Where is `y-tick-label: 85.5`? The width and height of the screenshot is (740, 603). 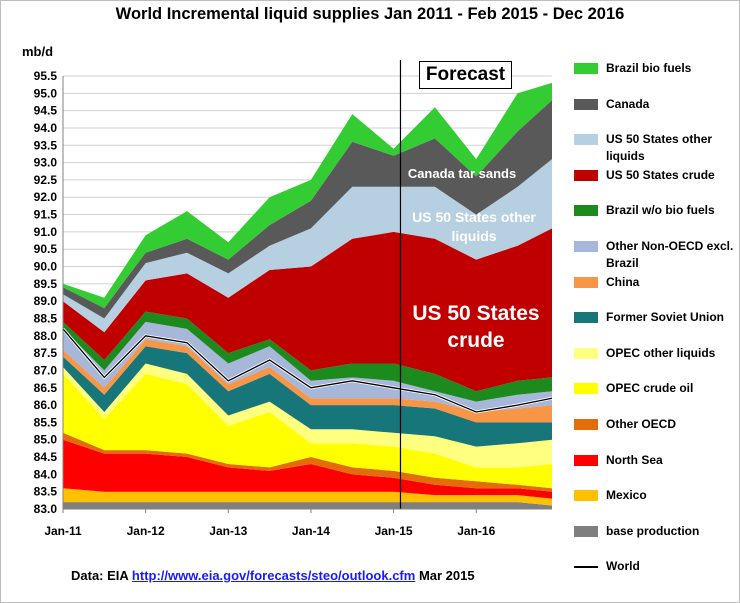 y-tick-label: 85.5 is located at coordinates (46, 422).